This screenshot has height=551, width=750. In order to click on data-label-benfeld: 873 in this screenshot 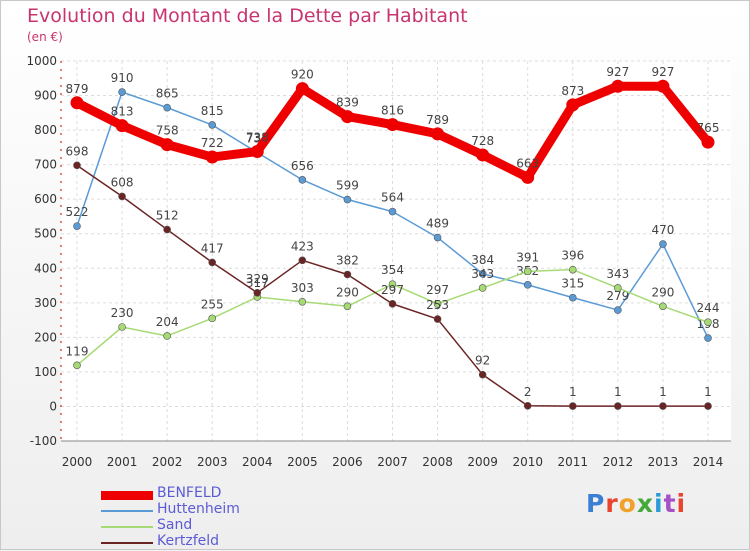, I will do `click(572, 91)`.